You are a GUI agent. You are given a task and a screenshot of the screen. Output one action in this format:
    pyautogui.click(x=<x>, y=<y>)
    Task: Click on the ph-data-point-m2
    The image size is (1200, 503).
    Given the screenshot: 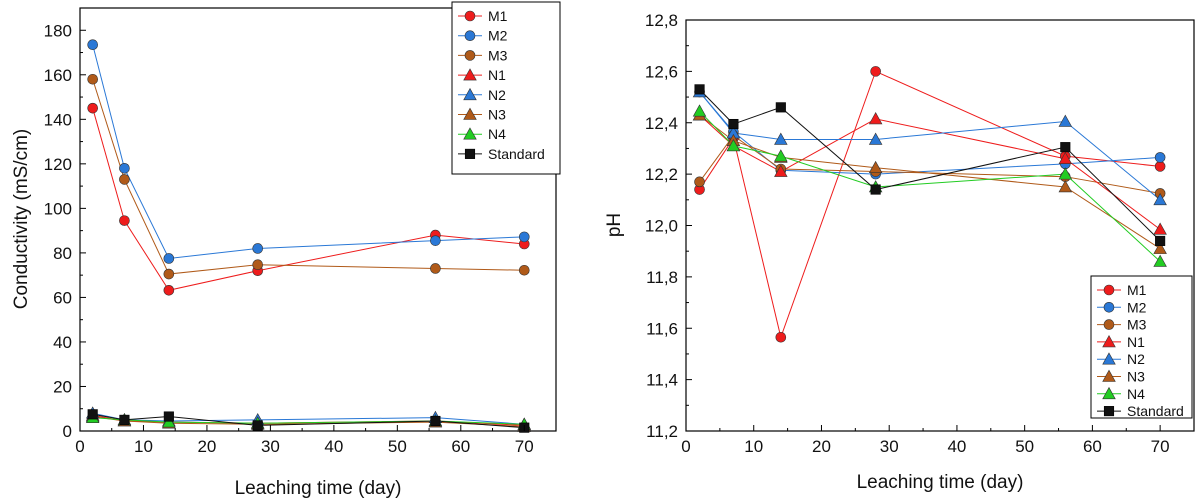 What is the action you would take?
    pyautogui.click(x=1160, y=157)
    